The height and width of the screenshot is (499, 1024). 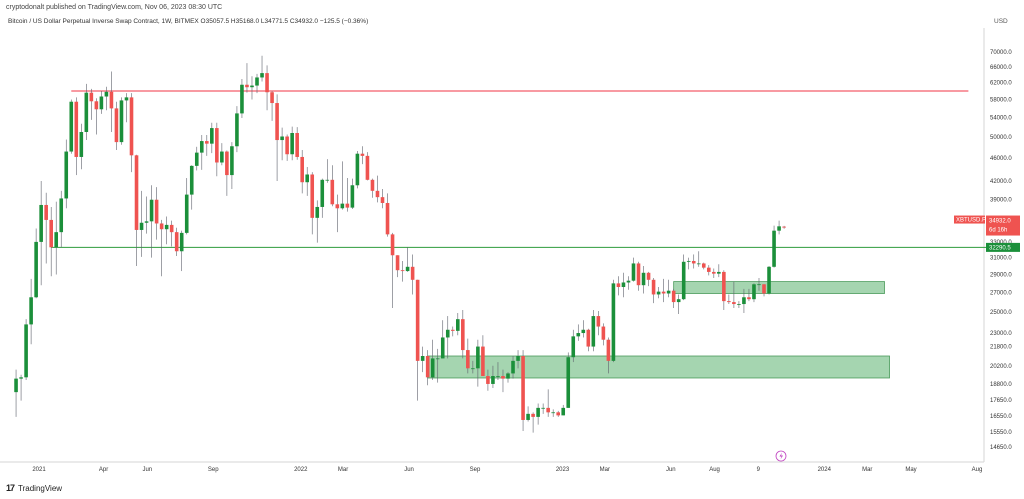 I want to click on support-price-text: 32290.5, so click(x=1000, y=248).